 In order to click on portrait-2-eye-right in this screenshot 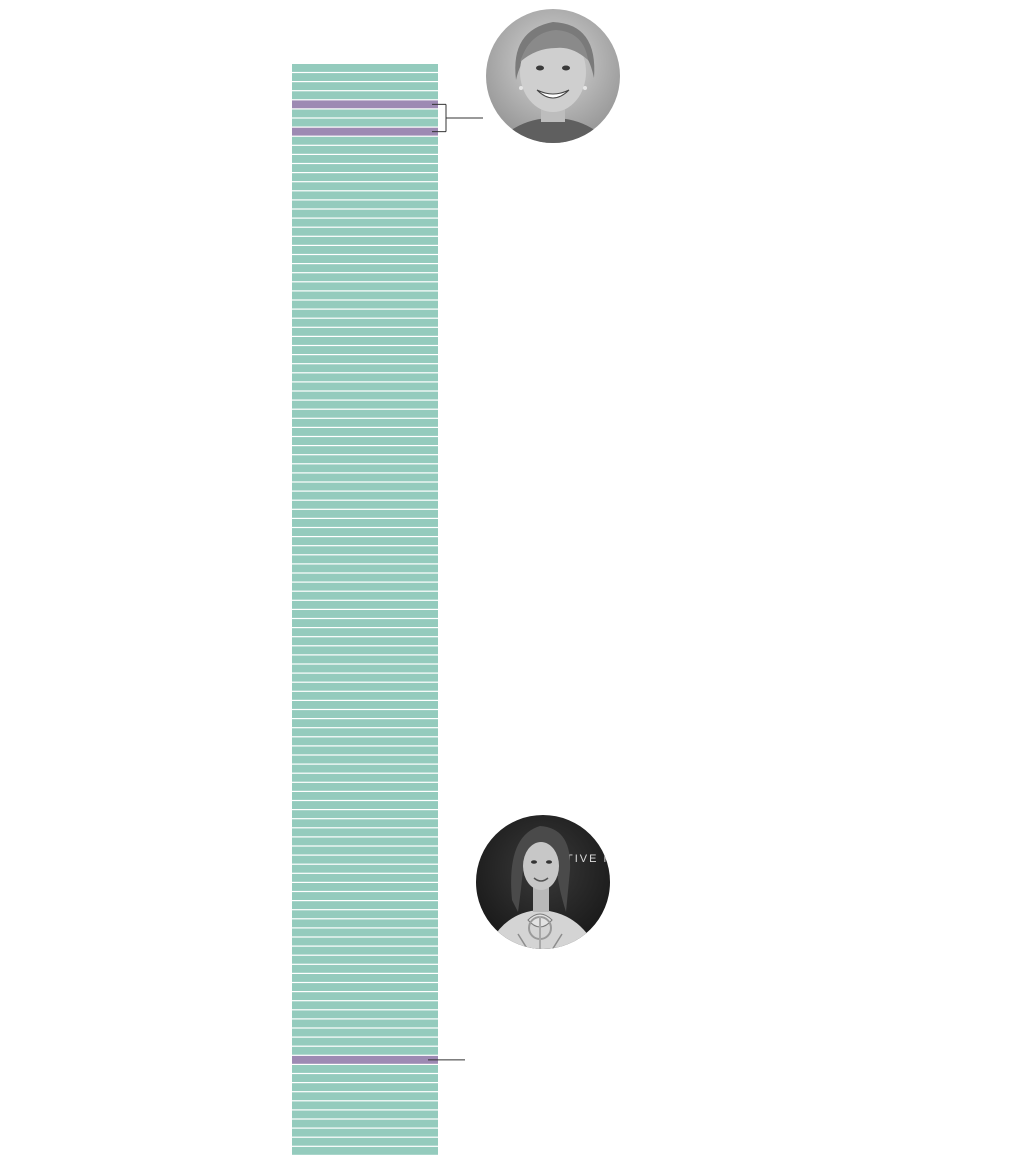, I will do `click(549, 862)`.